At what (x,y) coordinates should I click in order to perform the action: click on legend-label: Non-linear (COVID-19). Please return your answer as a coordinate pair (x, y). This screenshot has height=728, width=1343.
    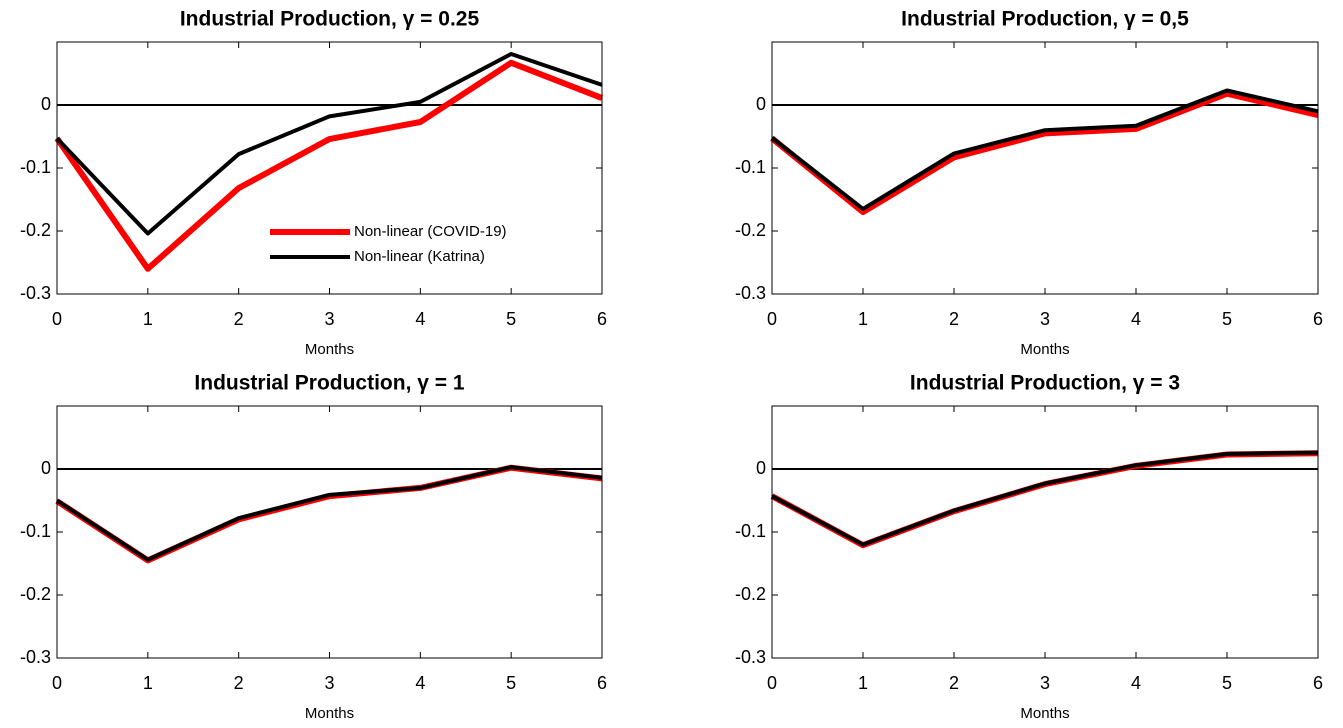
    Looking at the image, I should click on (430, 231).